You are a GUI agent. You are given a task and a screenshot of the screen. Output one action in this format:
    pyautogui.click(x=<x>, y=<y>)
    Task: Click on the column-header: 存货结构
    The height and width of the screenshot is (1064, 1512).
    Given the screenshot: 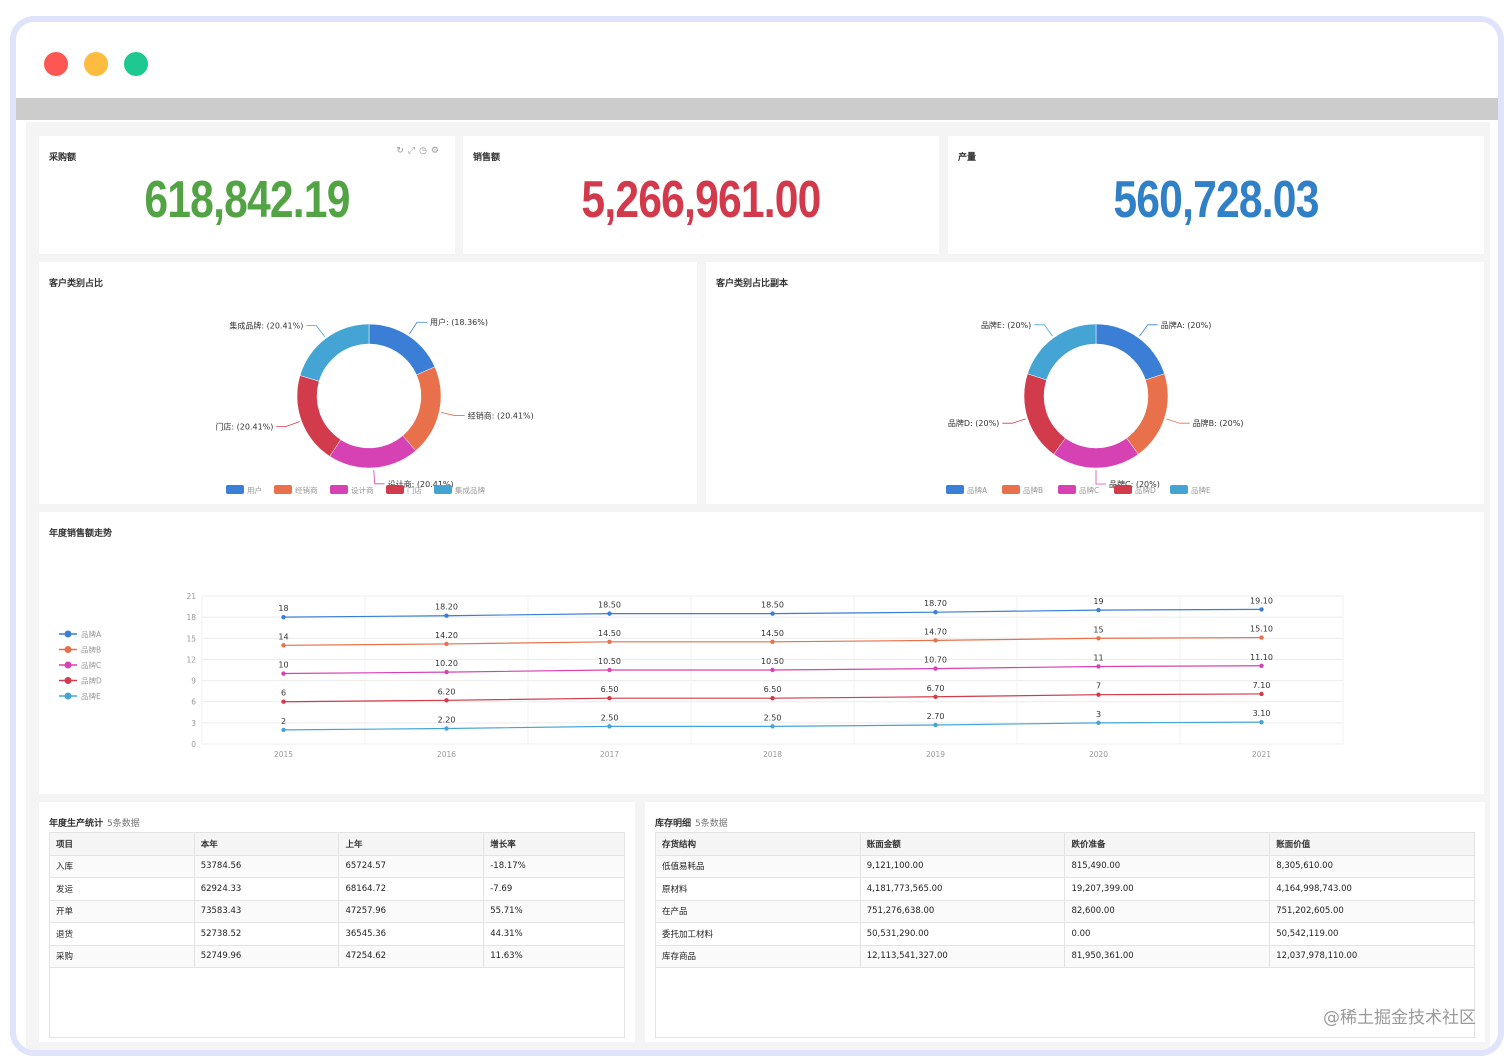 What is the action you would take?
    pyautogui.click(x=758, y=844)
    